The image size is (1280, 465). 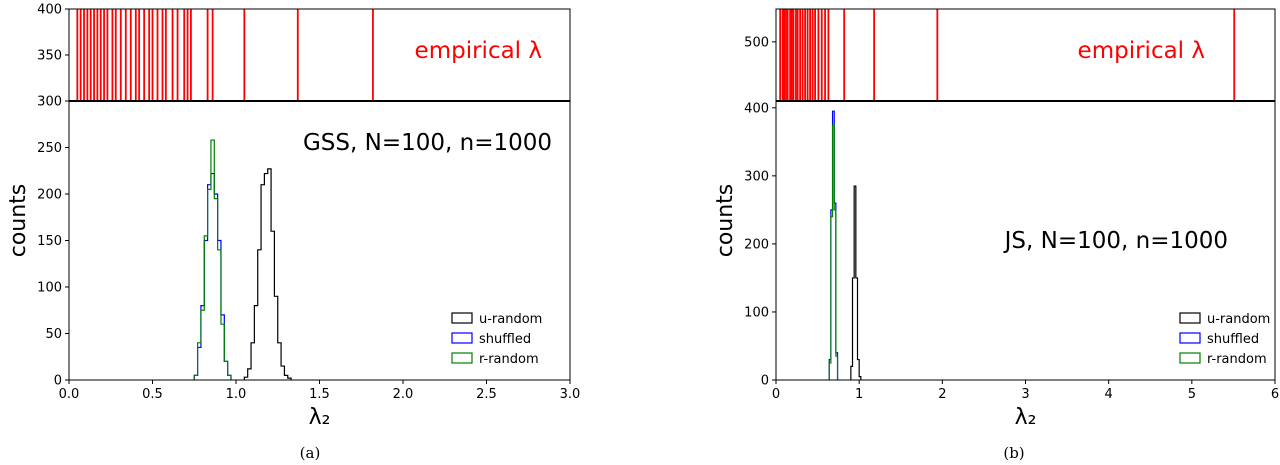 What do you see at coordinates (319, 394) in the screenshot?
I see `x-tick-label: 1.5` at bounding box center [319, 394].